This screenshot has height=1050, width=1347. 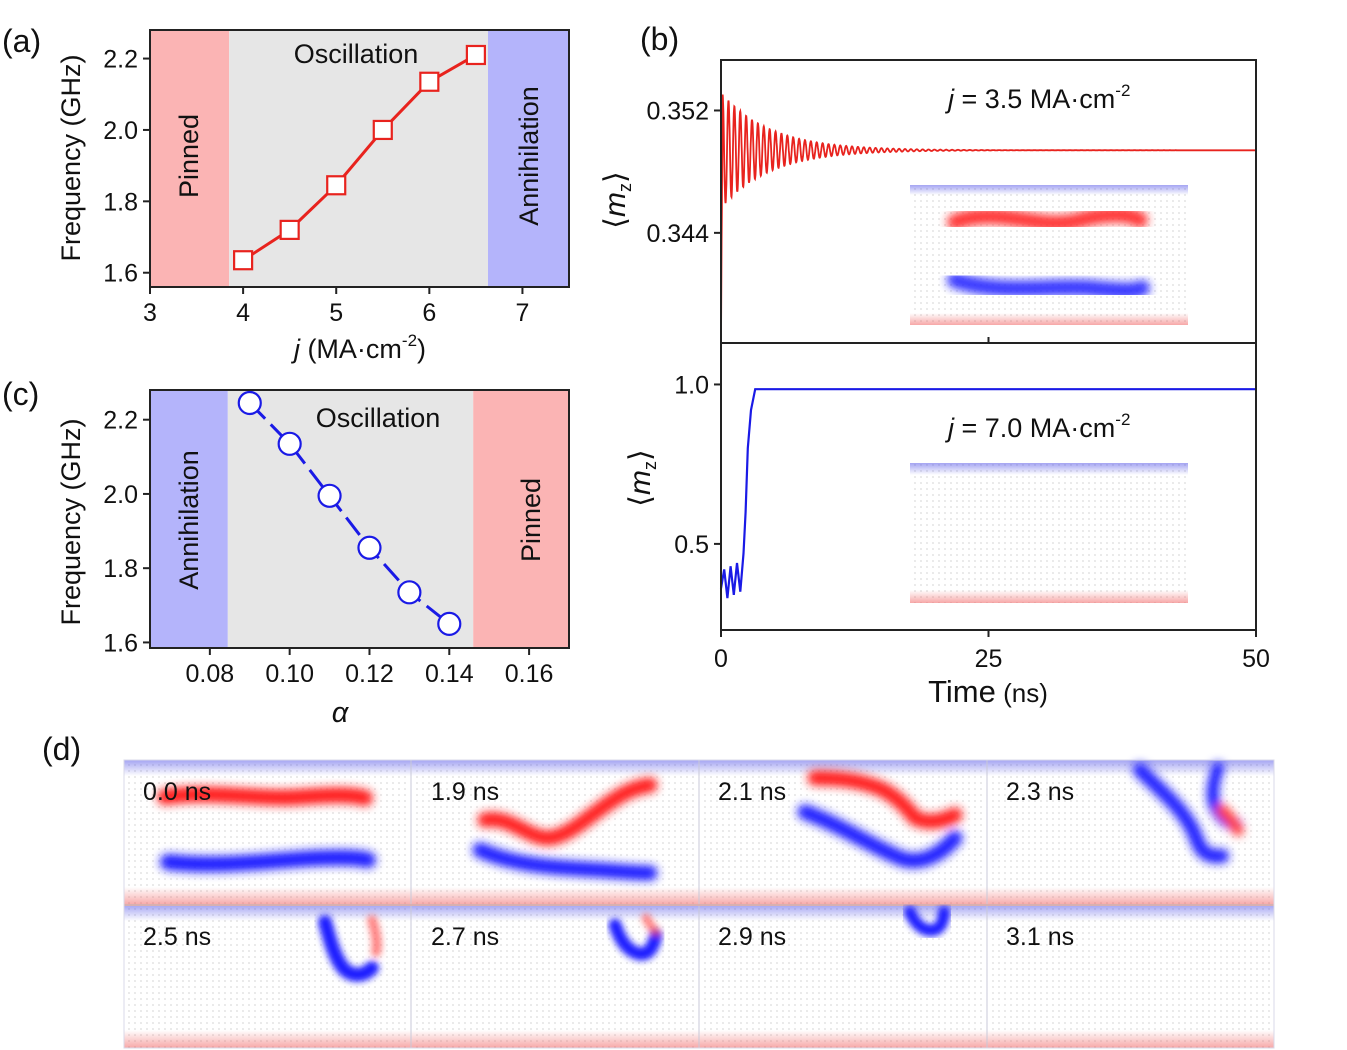 I want to click on b-bottom-series-line, so click(x=987, y=493).